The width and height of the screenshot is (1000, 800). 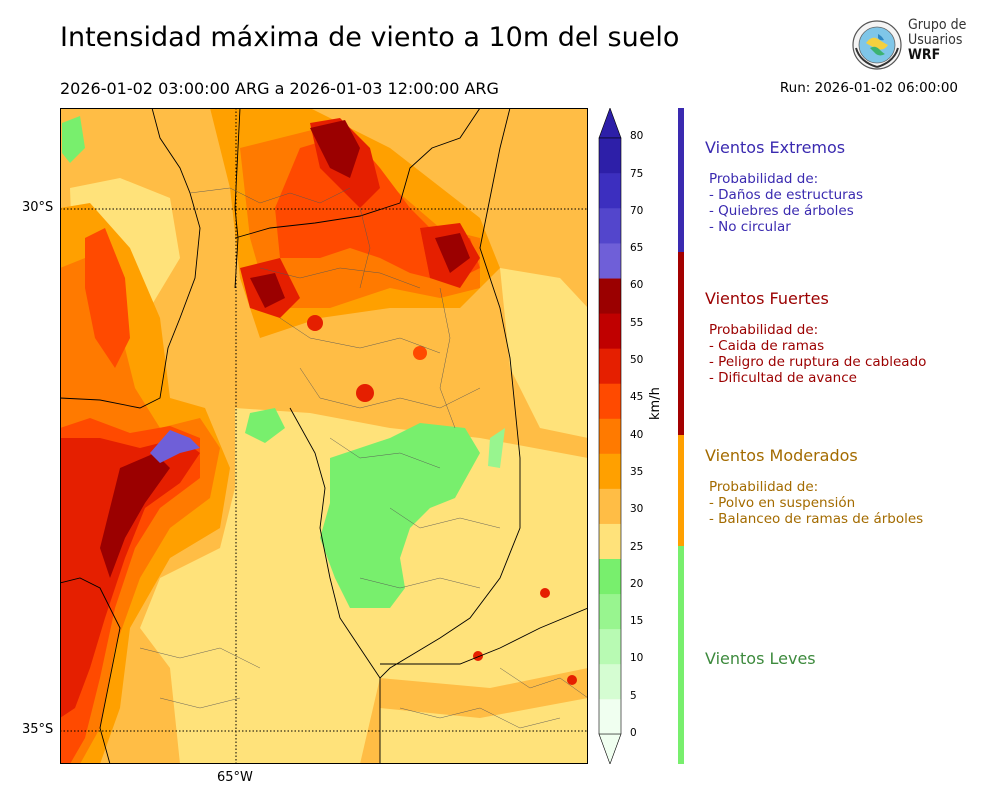 What do you see at coordinates (335, 149) in the screenshot?
I see `field-60-65-north` at bounding box center [335, 149].